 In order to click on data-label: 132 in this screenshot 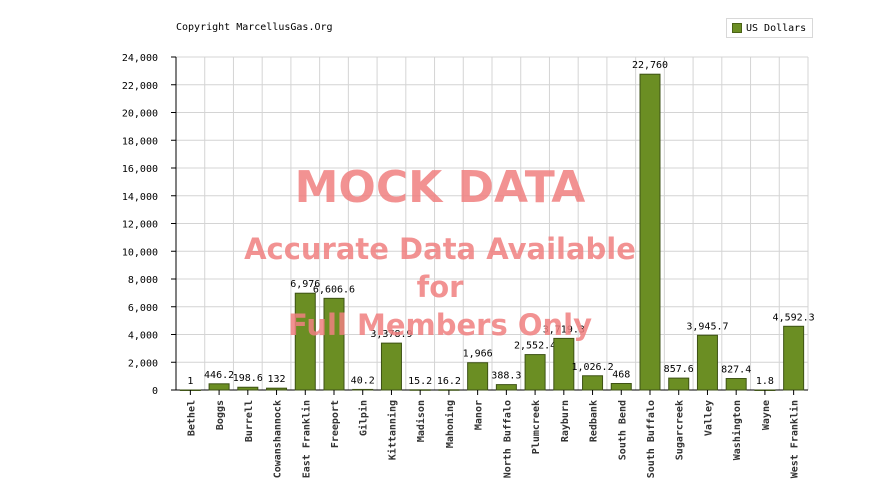, I will do `click(277, 379)`.